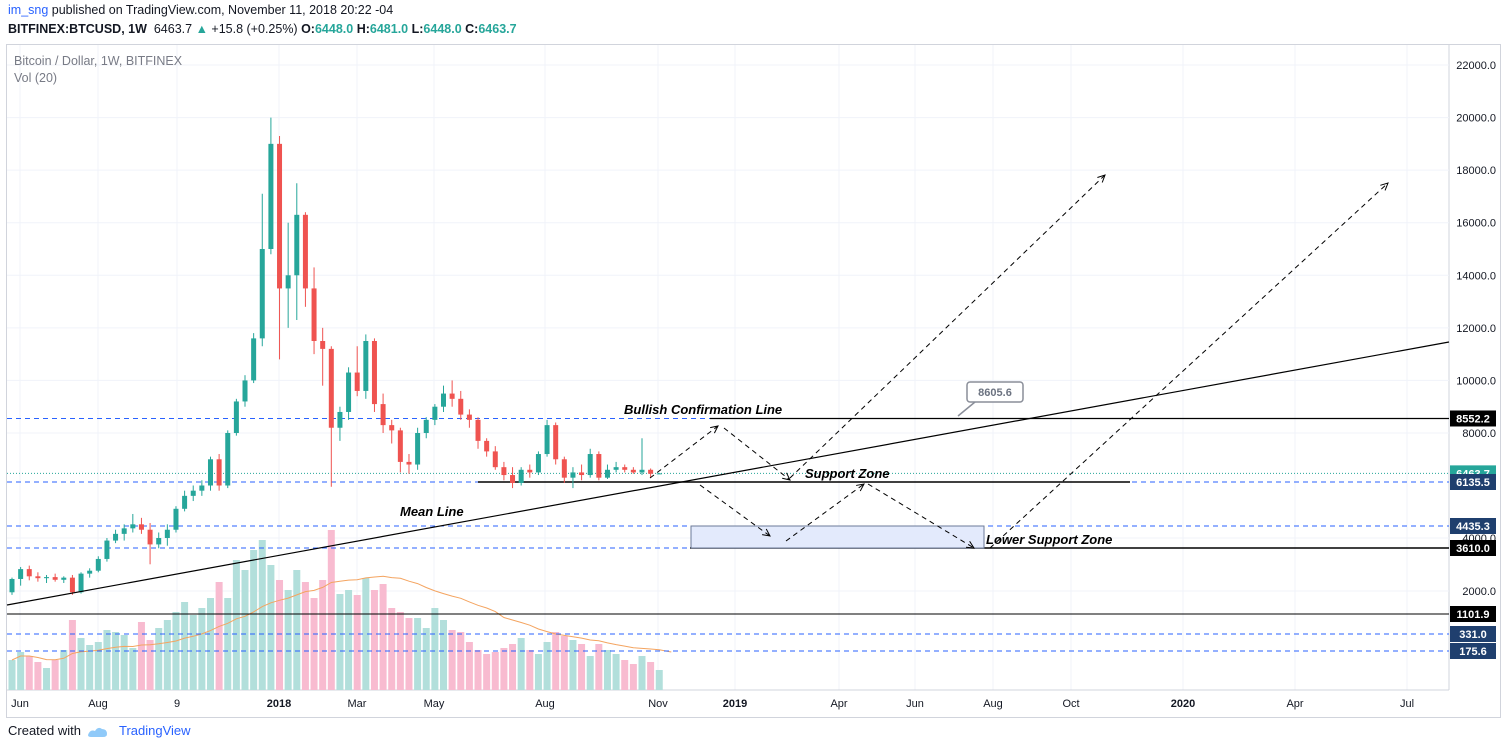 Image resolution: width=1508 pixels, height=750 pixels. Describe the element at coordinates (335, 610) in the screenshot. I see `volume-bars` at that location.